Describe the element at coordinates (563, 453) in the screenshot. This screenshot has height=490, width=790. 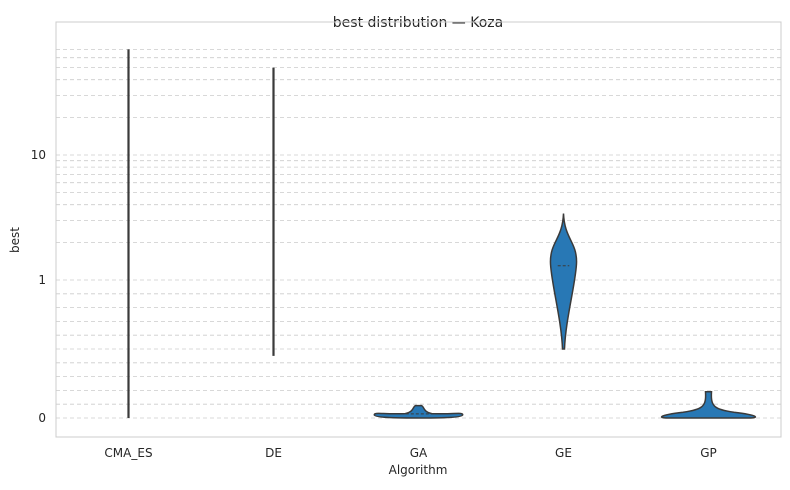
I see `x-tick-label: GE` at that location.